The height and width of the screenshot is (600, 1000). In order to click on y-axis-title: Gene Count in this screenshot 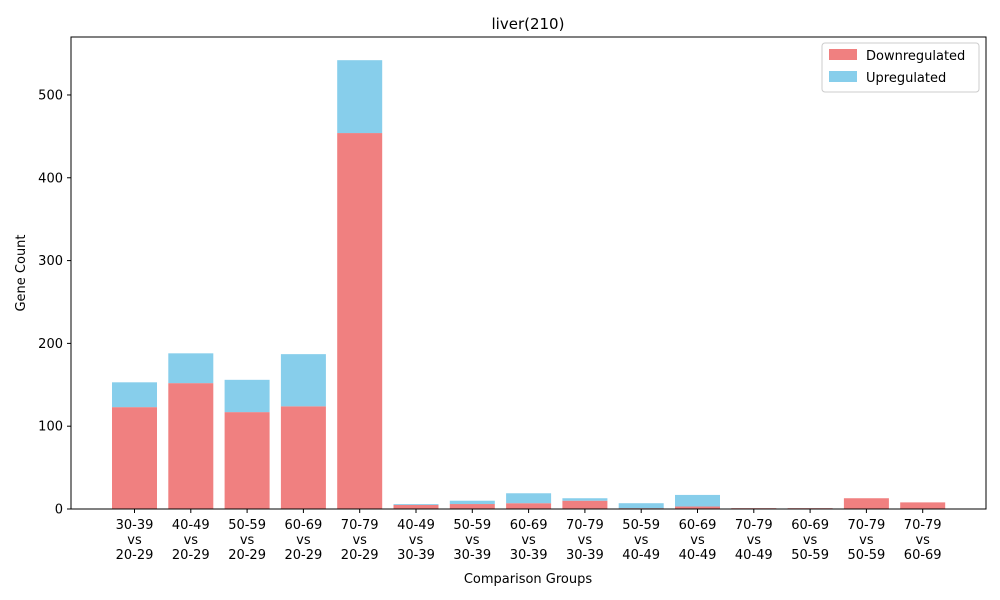, I will do `click(21, 272)`.